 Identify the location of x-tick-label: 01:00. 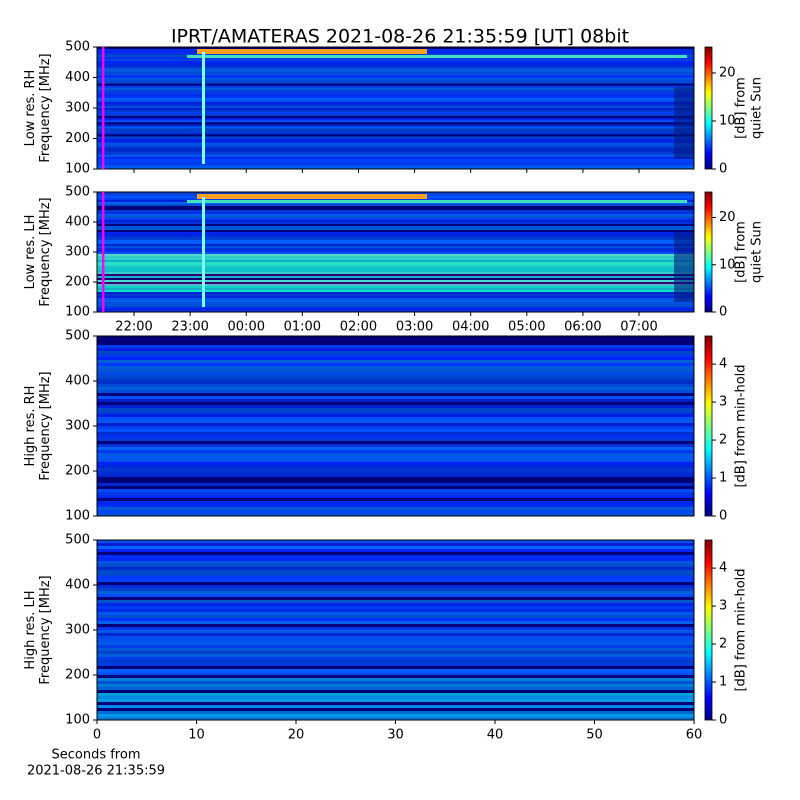
(302, 327).